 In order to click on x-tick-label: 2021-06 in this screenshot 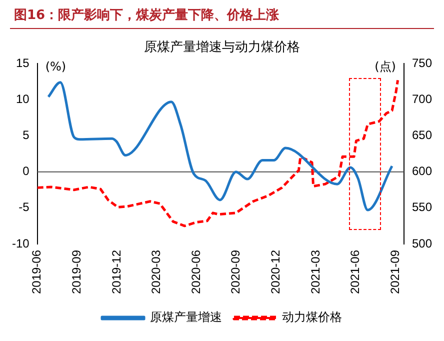, I will do `click(355, 272)`.